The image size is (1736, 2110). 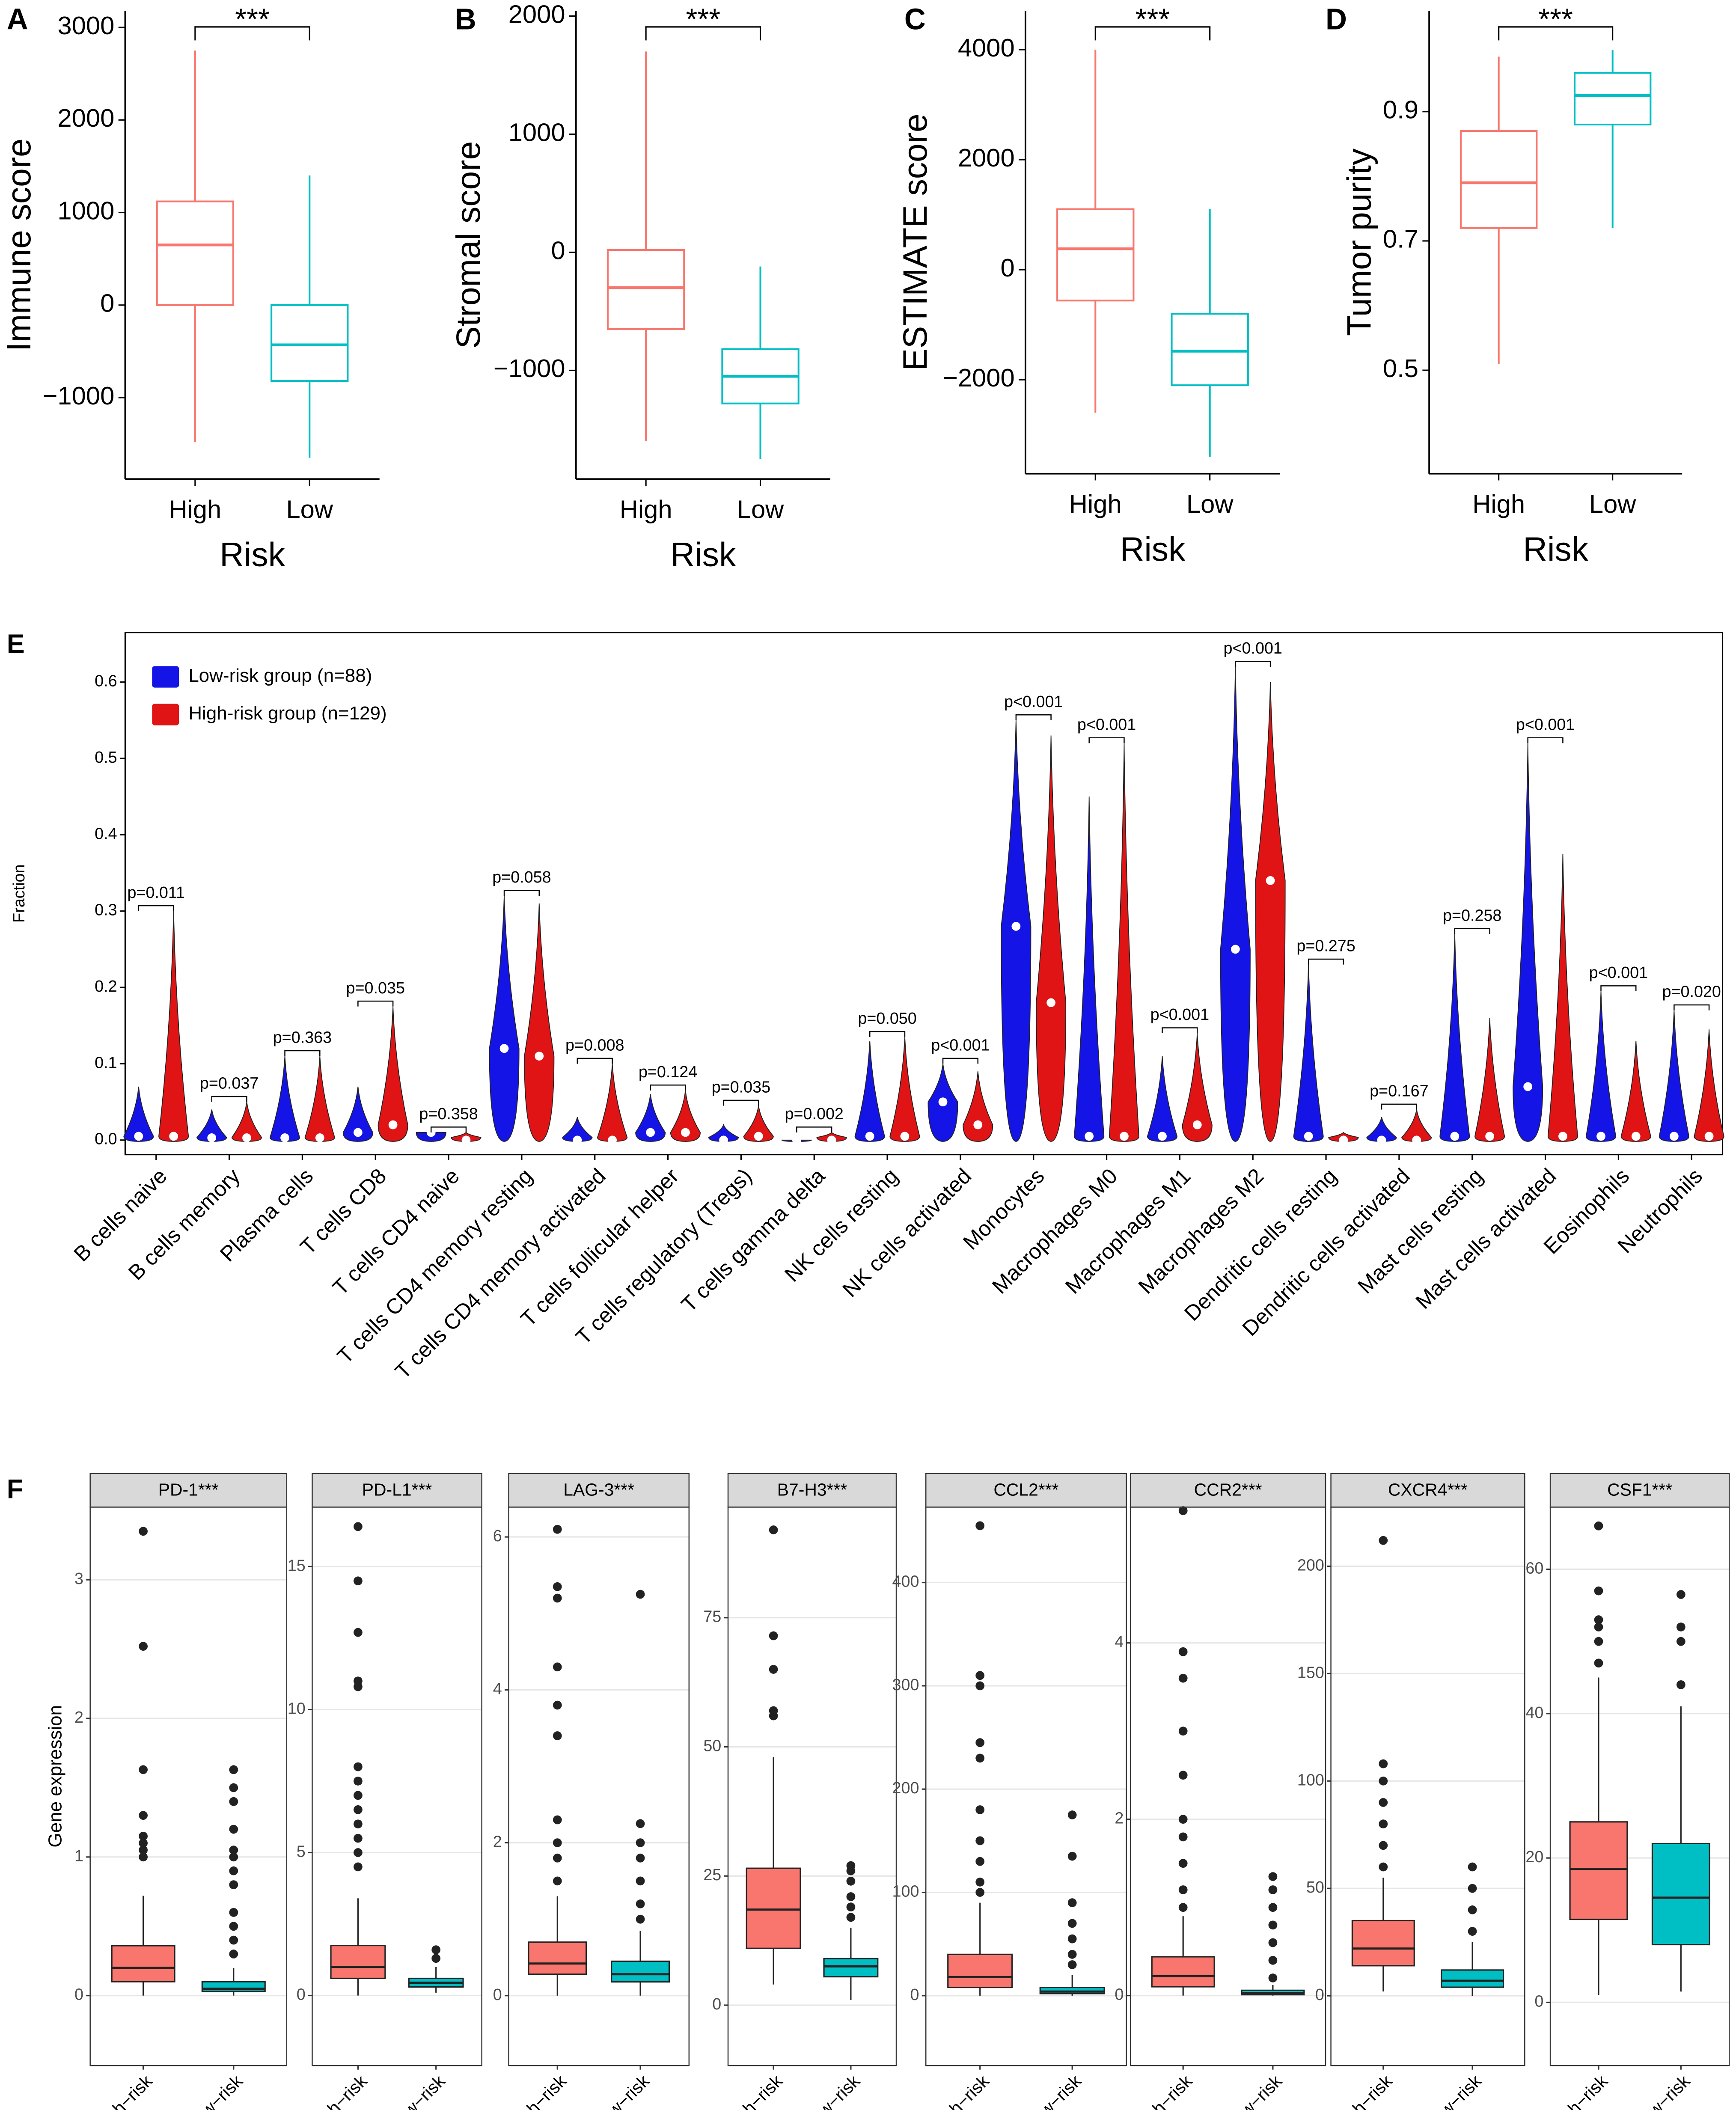 I want to click on y-tick-label: 3, so click(x=78, y=1578).